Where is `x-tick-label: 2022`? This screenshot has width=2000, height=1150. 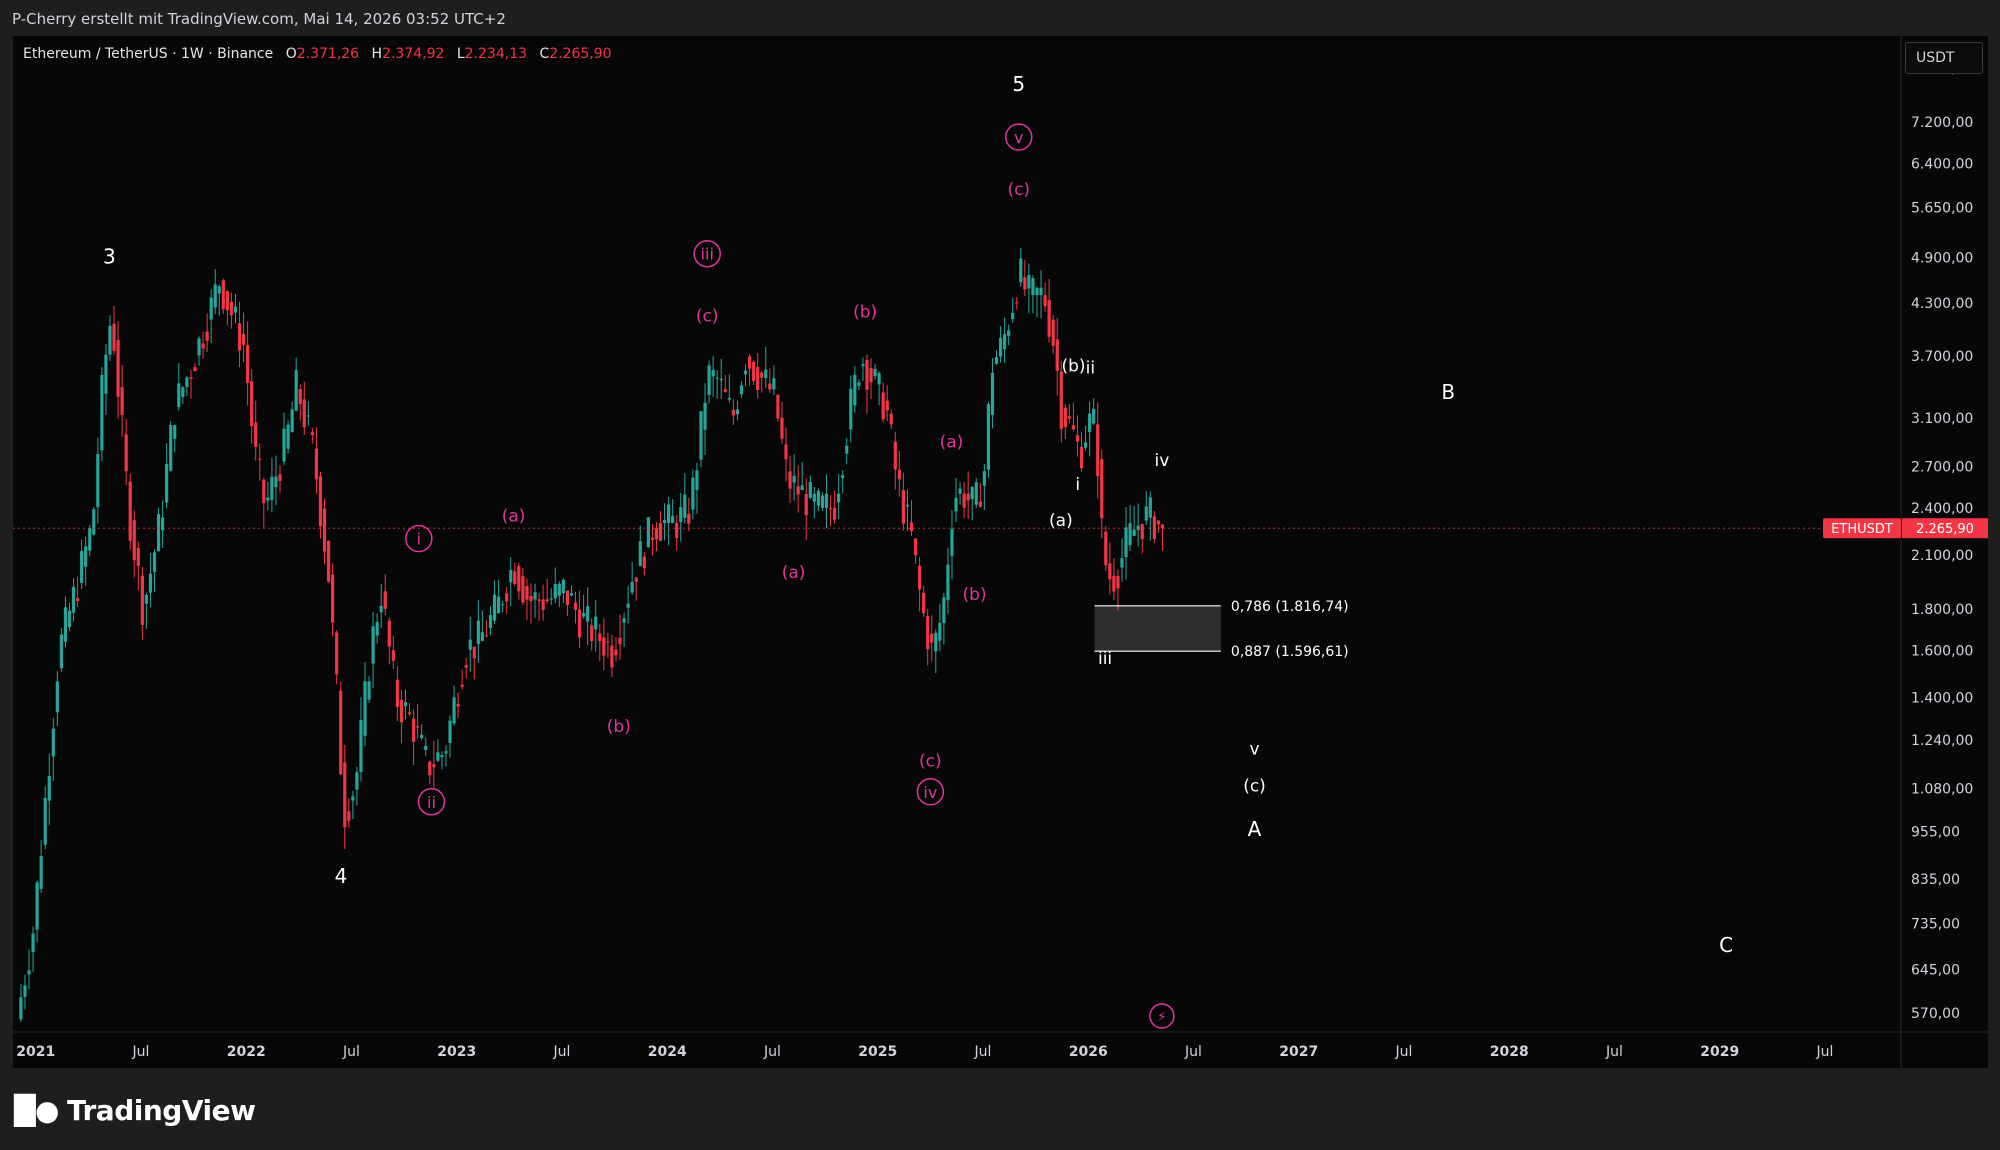
x-tick-label: 2022 is located at coordinates (246, 1052).